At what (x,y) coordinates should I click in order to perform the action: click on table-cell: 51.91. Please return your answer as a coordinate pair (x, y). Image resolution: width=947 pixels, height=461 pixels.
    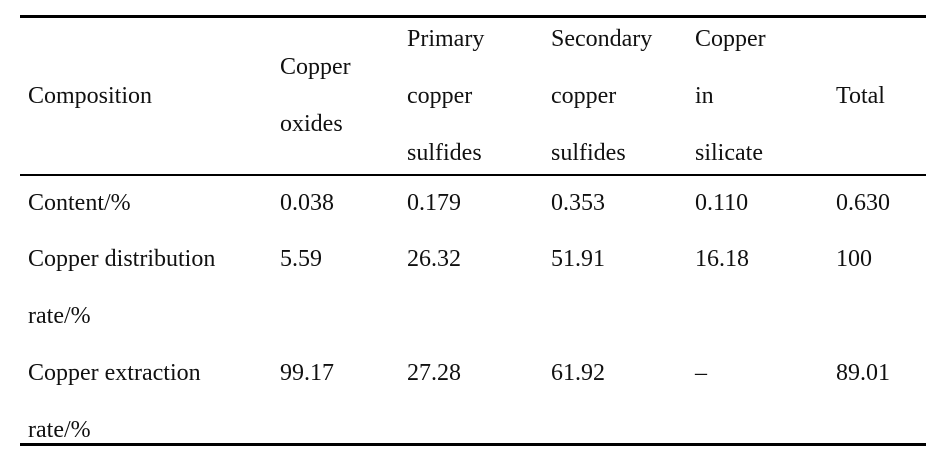
    Looking at the image, I should click on (578, 259).